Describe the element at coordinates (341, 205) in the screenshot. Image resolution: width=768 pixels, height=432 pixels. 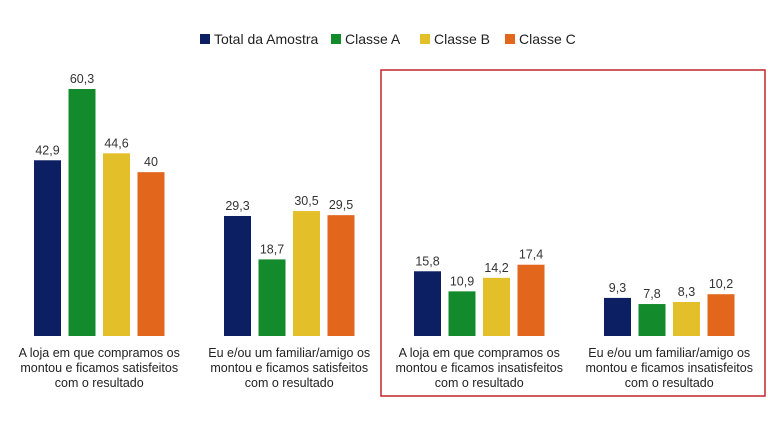
I see `data-label: 29,5` at that location.